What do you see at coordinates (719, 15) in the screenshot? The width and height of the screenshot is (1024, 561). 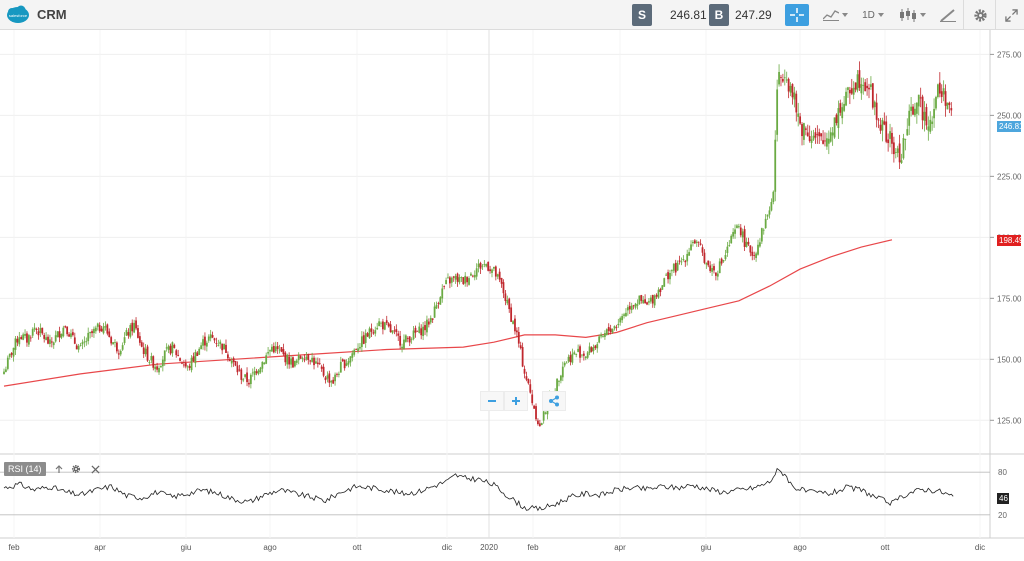 I see `buy-button: B` at bounding box center [719, 15].